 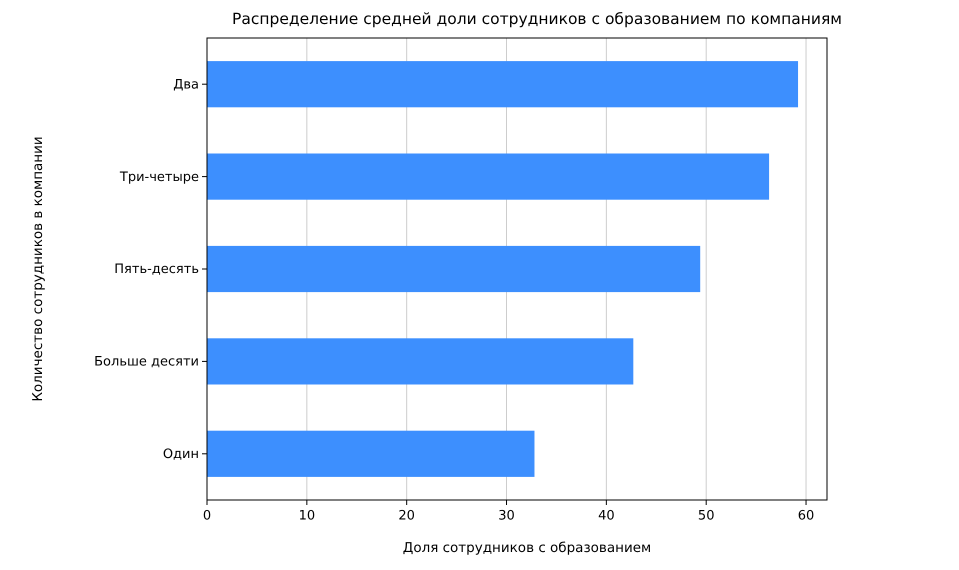 What do you see at coordinates (606, 516) in the screenshot?
I see `x-tick-label: 40` at bounding box center [606, 516].